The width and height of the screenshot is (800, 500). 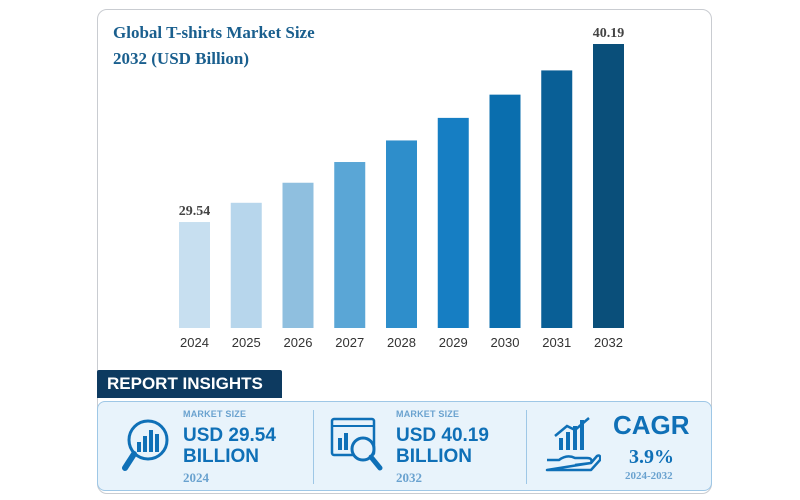 What do you see at coordinates (651, 457) in the screenshot?
I see `cagr-value: 3.9%` at bounding box center [651, 457].